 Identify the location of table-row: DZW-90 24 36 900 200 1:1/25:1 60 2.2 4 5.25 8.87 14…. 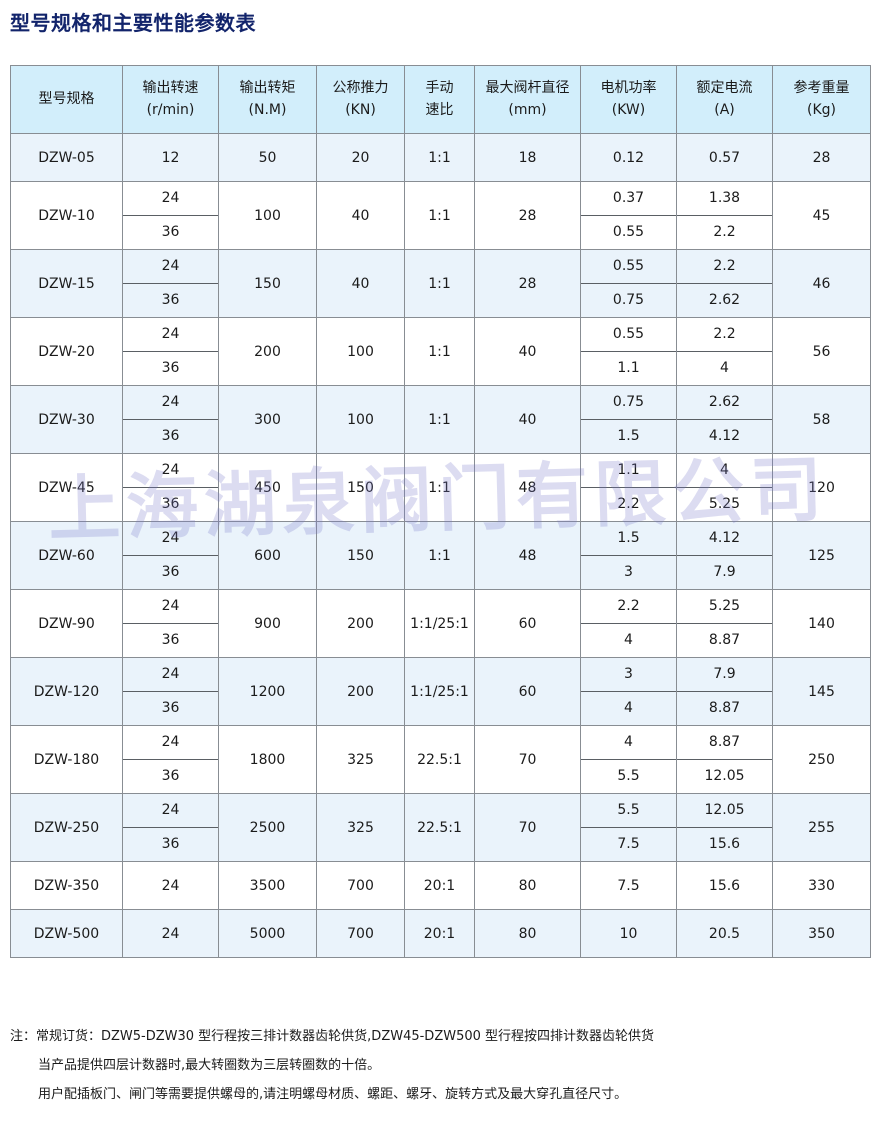
(440, 623).